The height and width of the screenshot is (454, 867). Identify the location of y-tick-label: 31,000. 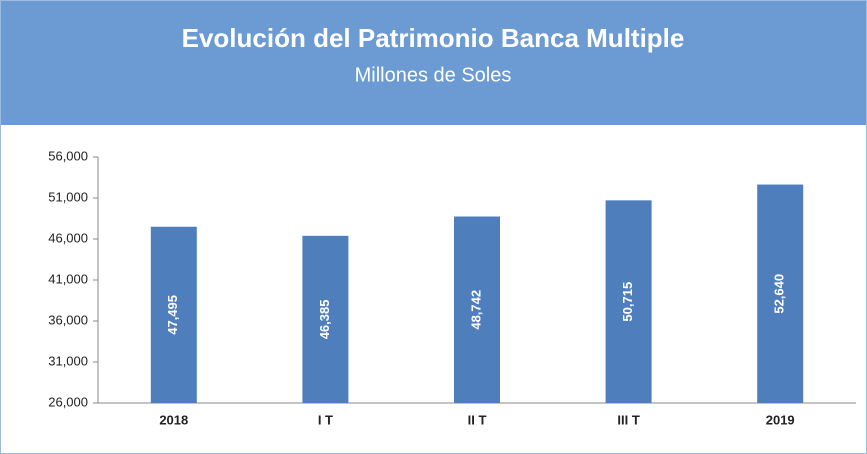
(68, 360).